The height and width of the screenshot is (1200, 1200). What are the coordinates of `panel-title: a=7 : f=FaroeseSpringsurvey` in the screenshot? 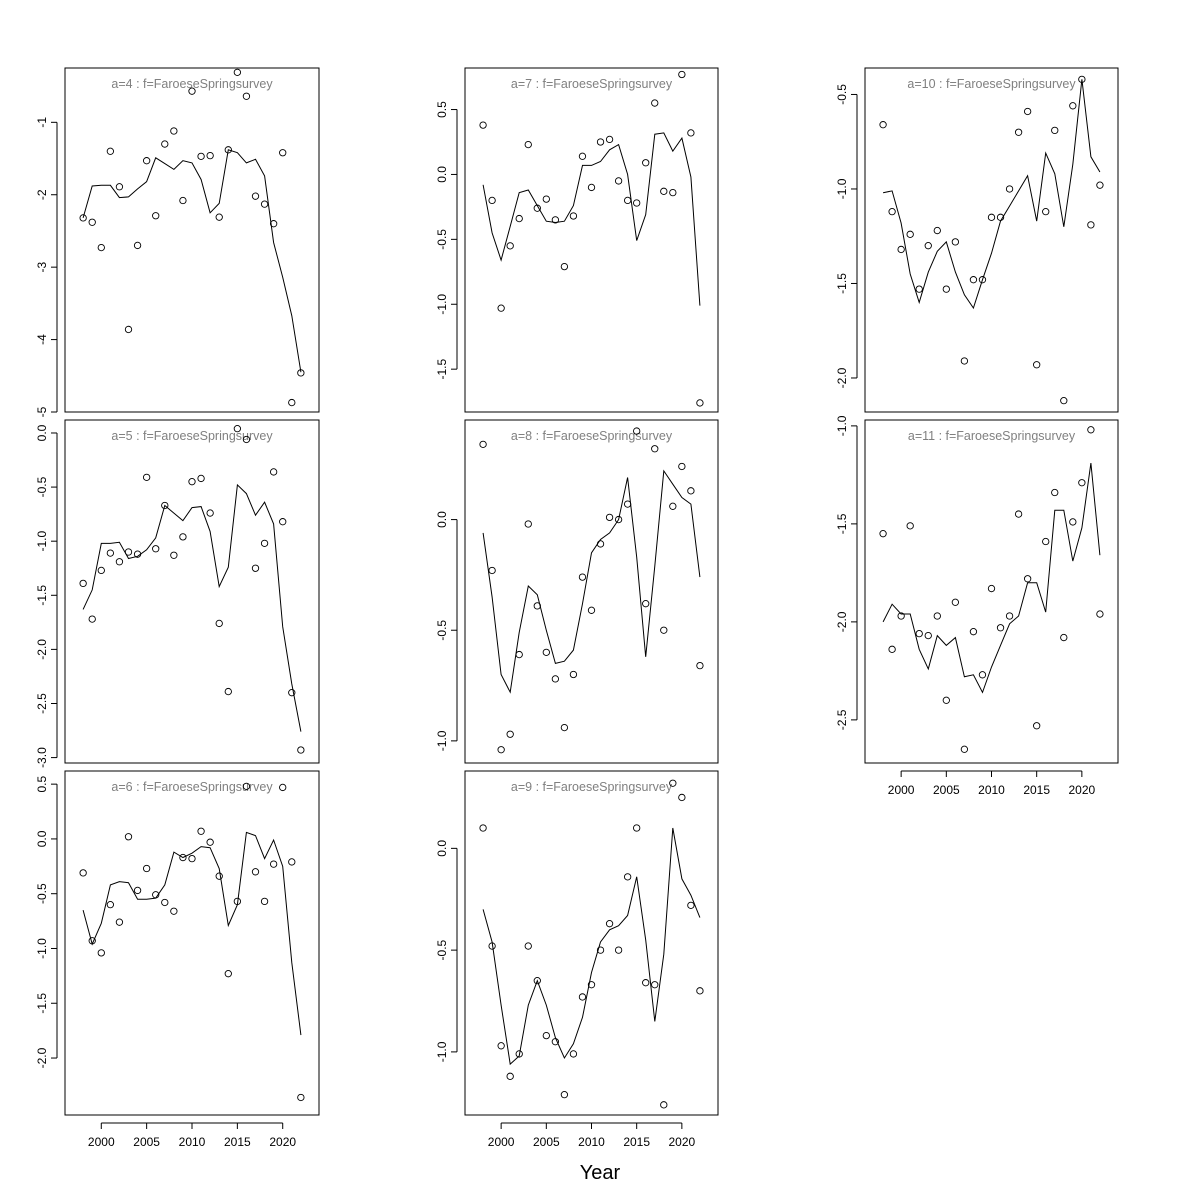 It's located at (592, 84).